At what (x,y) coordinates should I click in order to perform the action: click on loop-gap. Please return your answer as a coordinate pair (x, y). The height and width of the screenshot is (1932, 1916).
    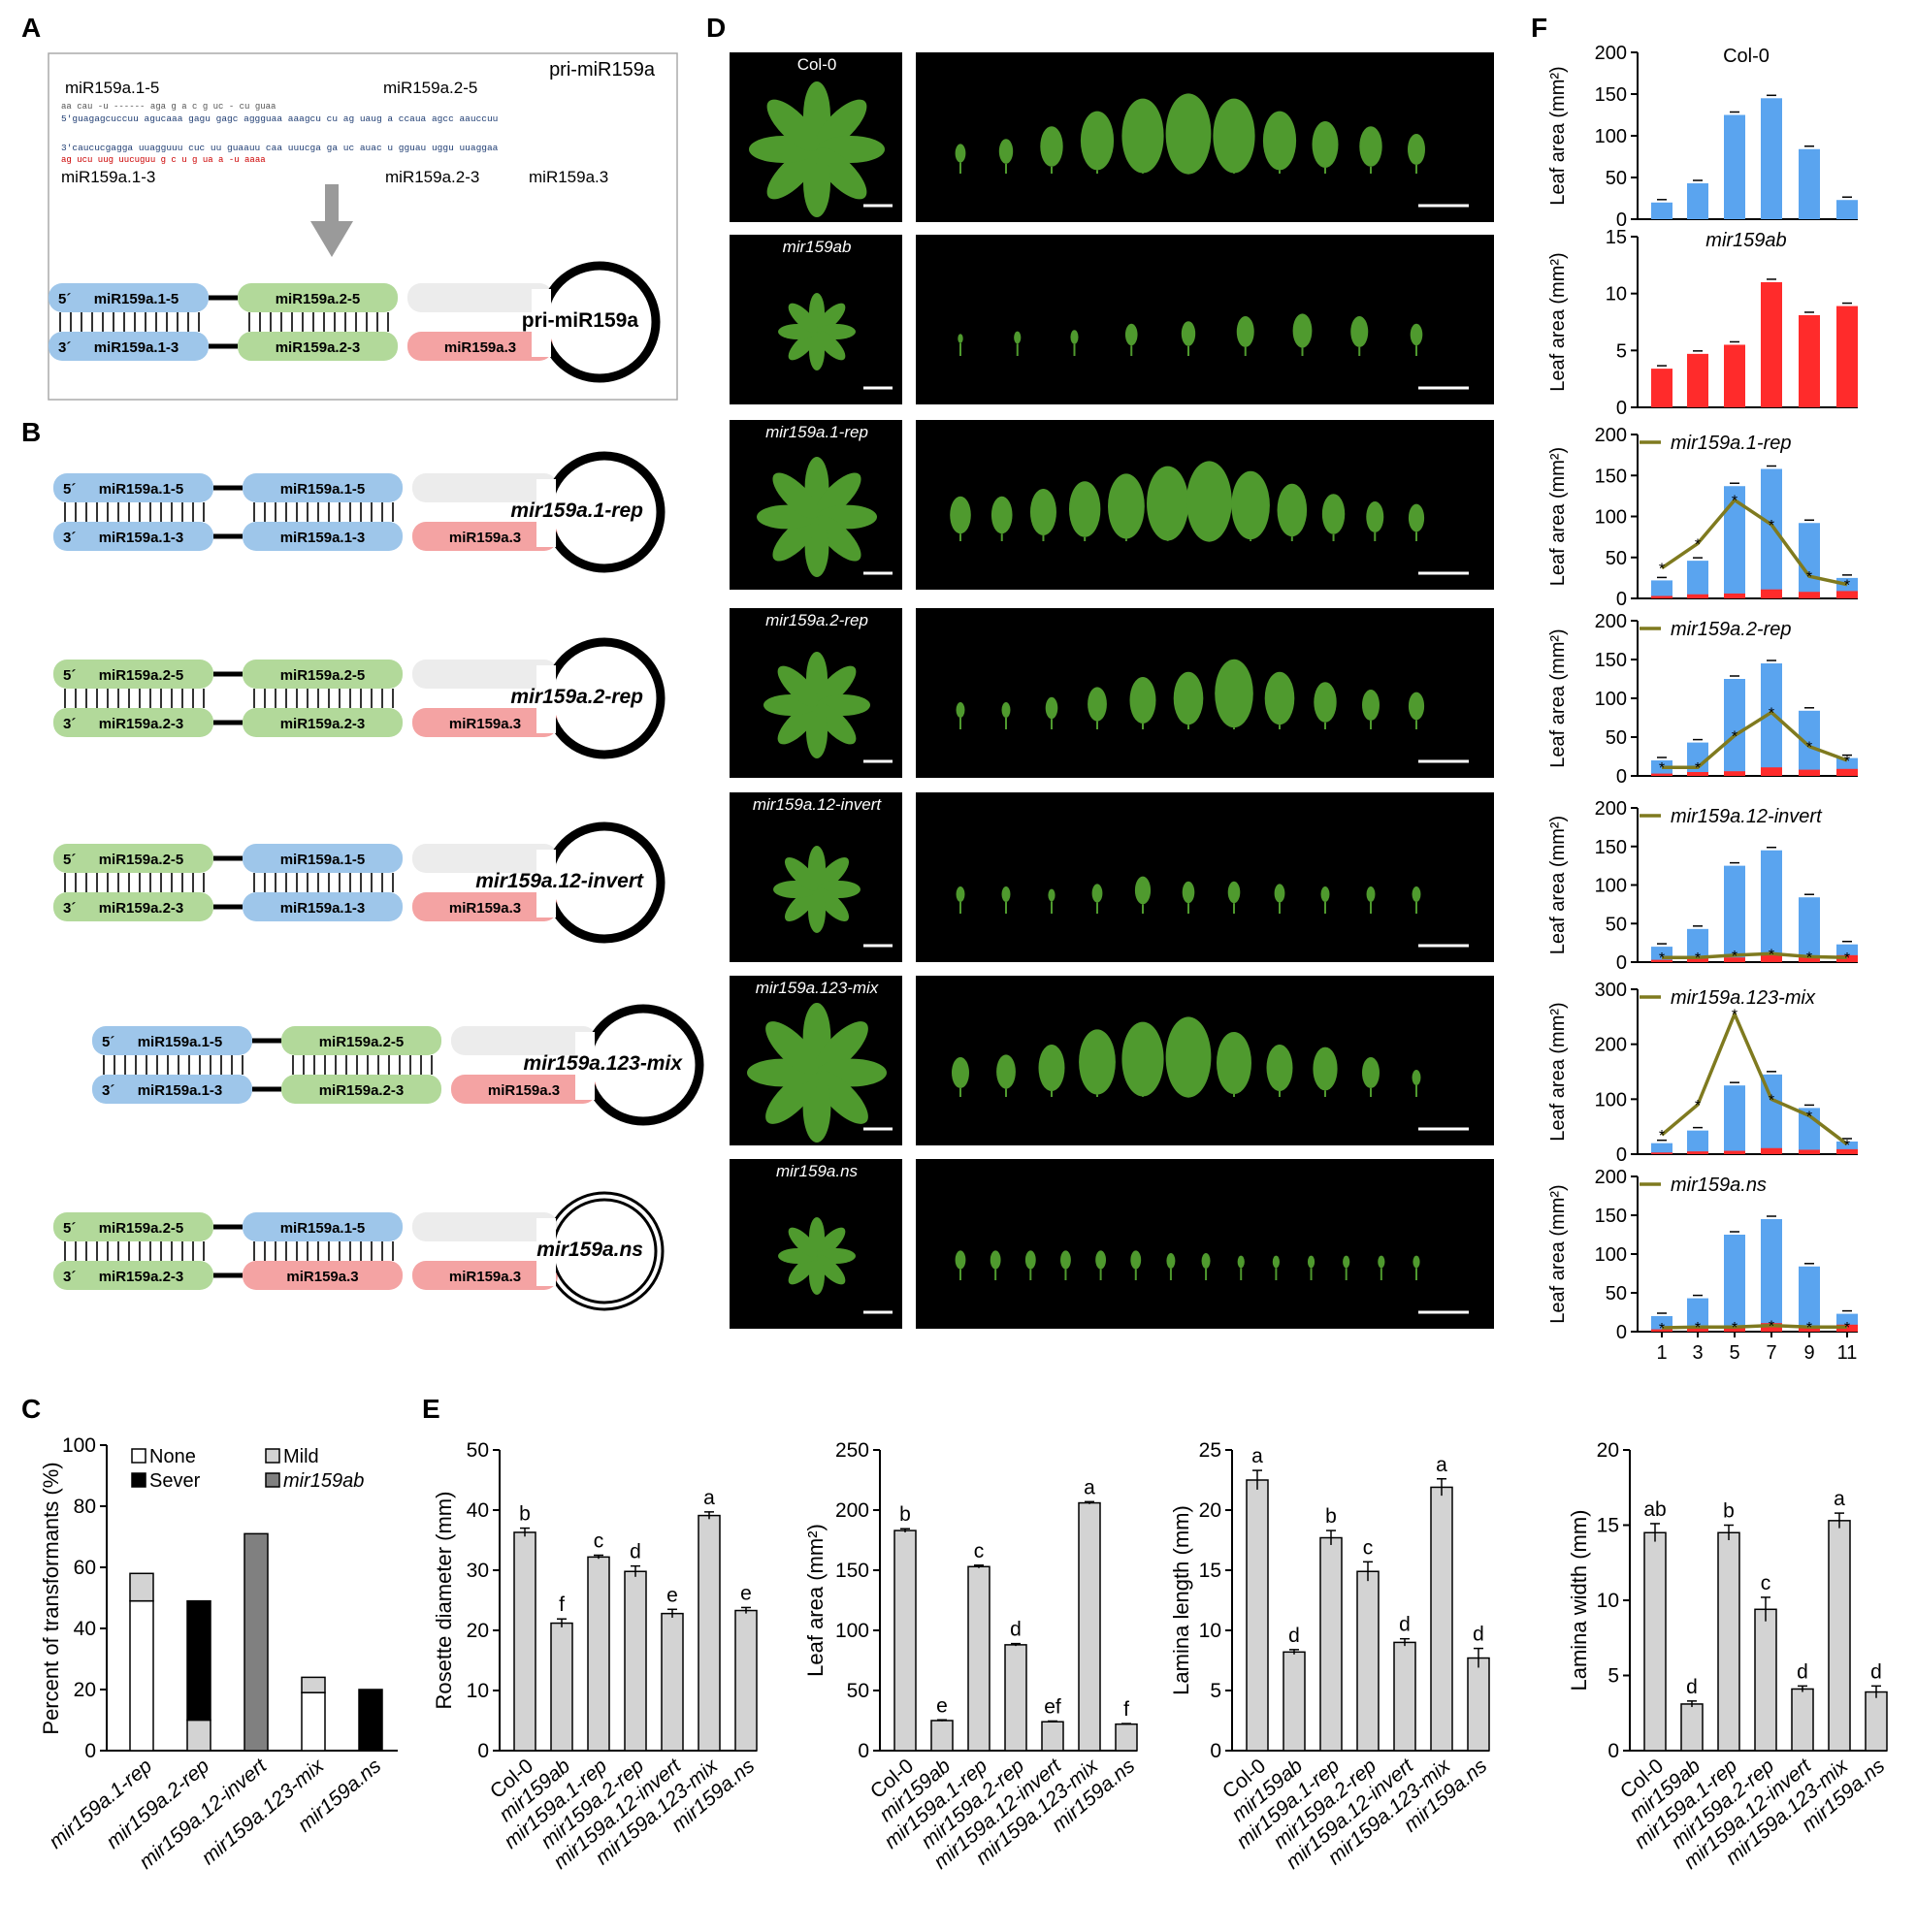
    Looking at the image, I should click on (546, 1252).